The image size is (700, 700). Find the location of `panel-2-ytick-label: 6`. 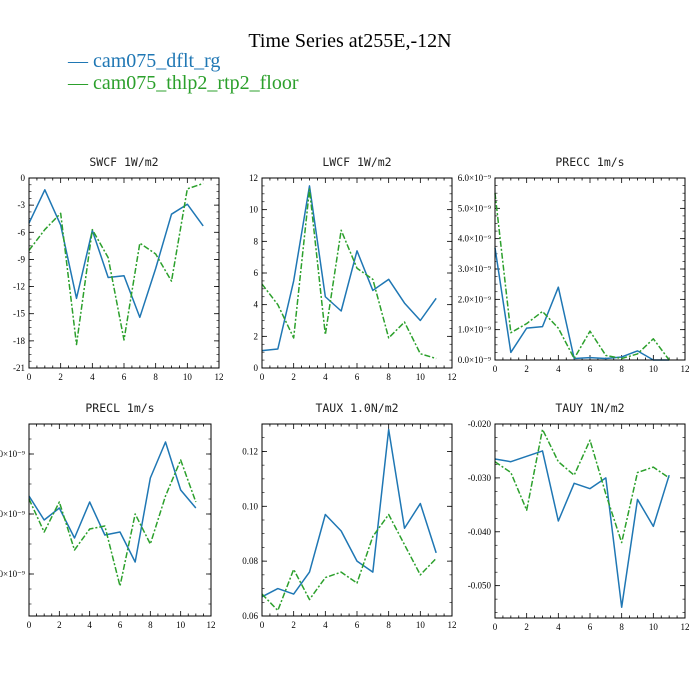

panel-2-ytick-label: 6 is located at coordinates (256, 273).